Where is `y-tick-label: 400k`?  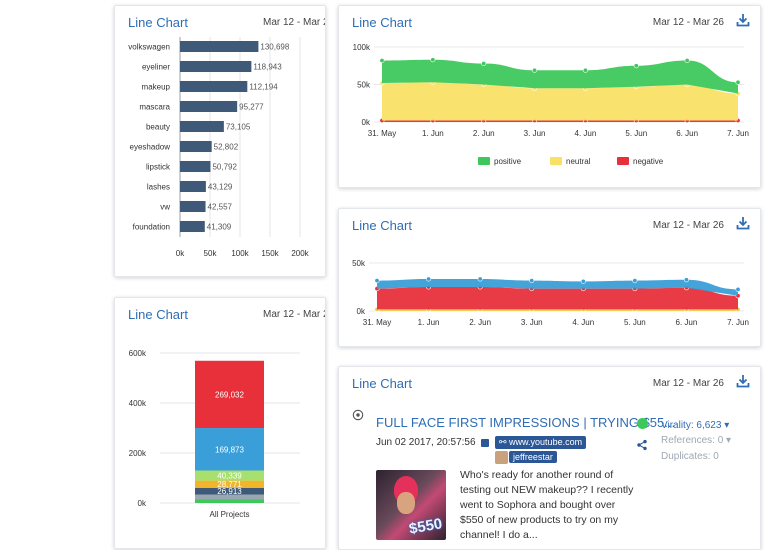 y-tick-label: 400k is located at coordinates (138, 403).